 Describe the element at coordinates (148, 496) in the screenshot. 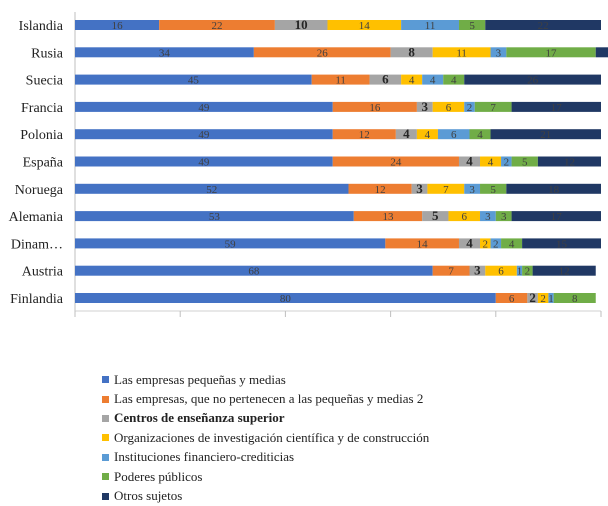

I see `legend-label: Otros sujetos` at that location.